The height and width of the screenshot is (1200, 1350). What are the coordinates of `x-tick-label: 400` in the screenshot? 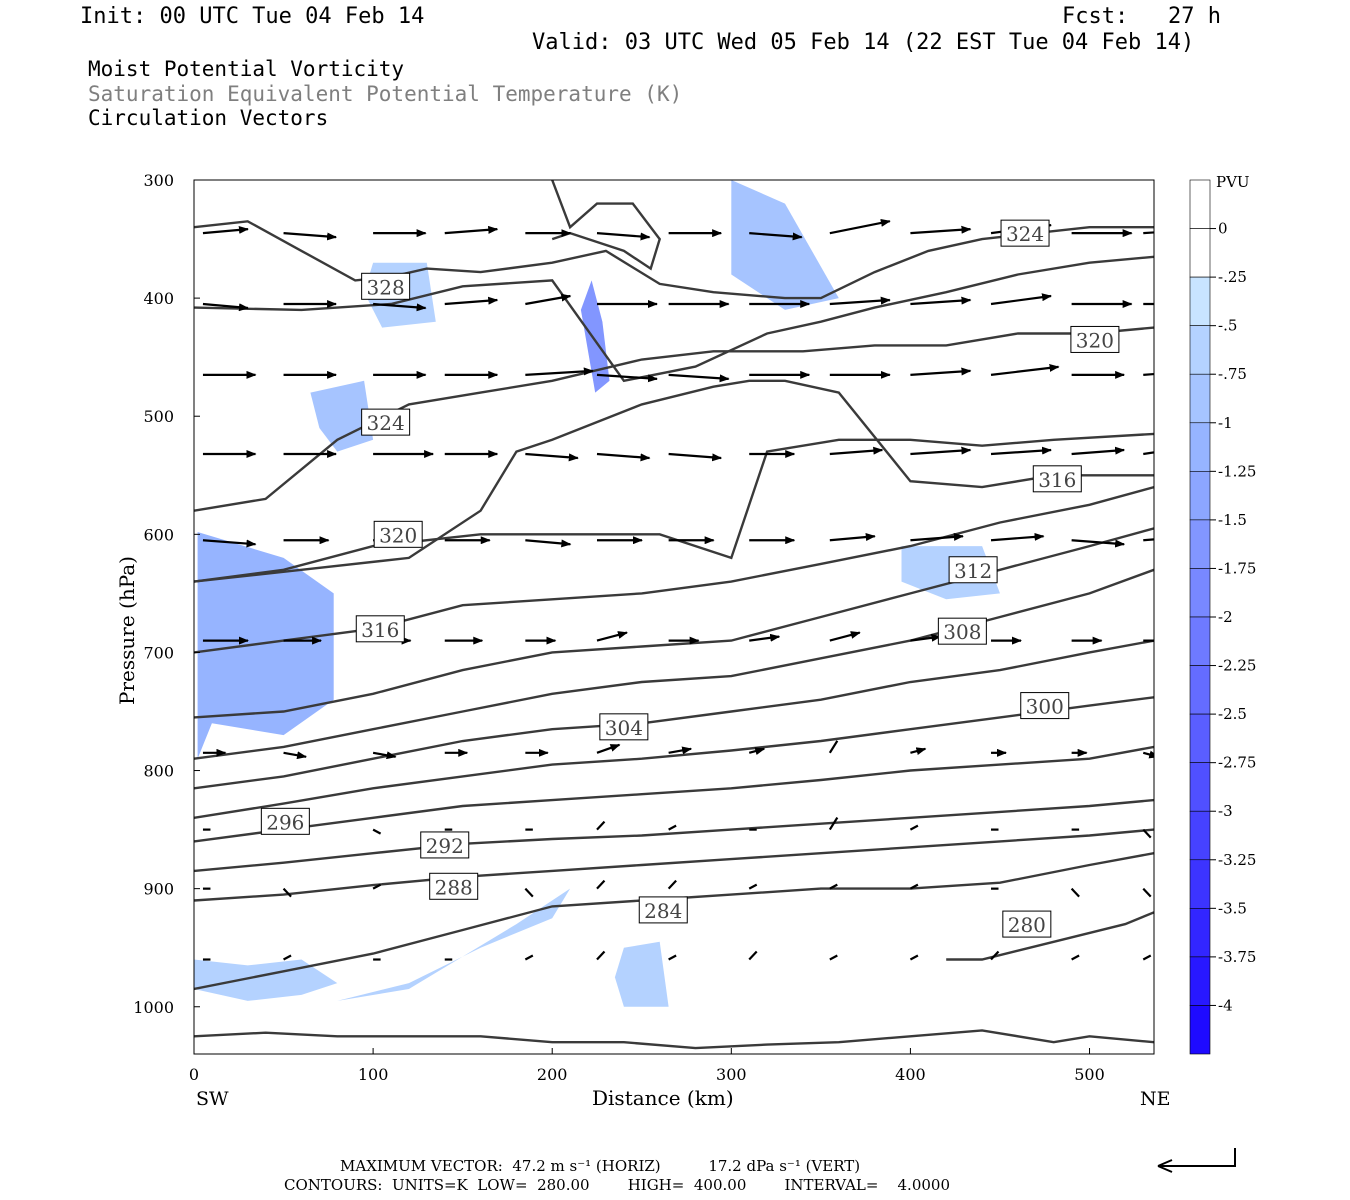 It's located at (910, 1074).